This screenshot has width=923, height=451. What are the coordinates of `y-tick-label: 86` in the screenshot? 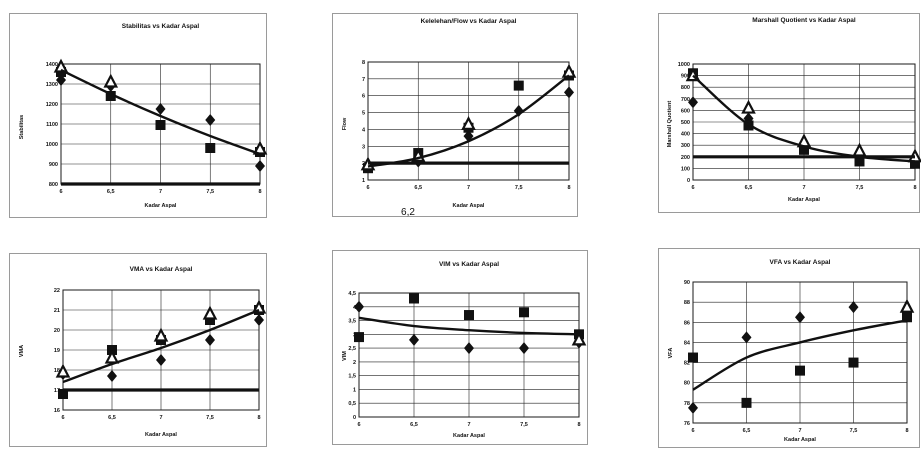 It's located at (687, 323).